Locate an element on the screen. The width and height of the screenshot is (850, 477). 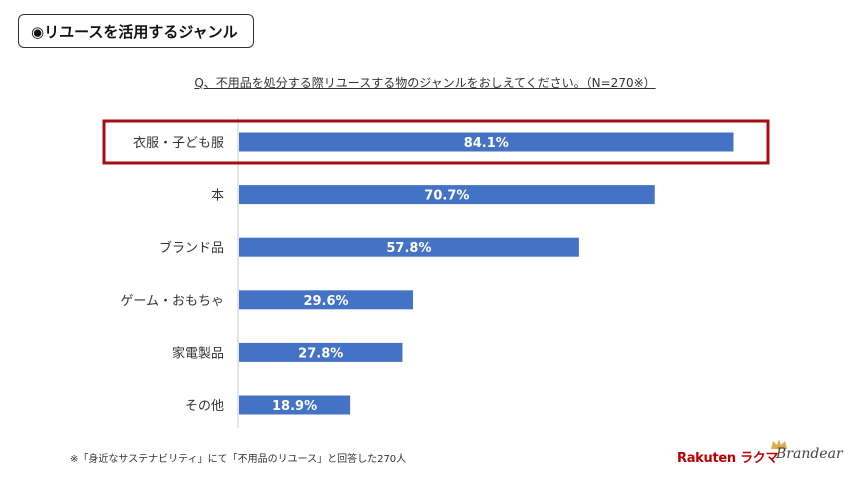
category-label-0: 衣服・子ども服 is located at coordinates (178, 143).